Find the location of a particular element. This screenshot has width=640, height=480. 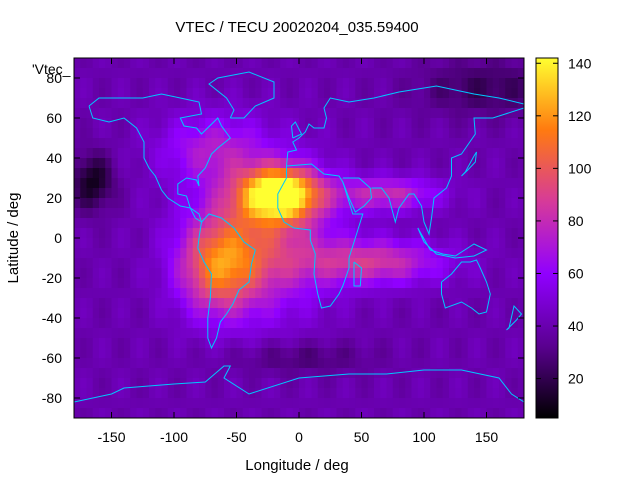

y-tick-label: 60 is located at coordinates (54, 118).